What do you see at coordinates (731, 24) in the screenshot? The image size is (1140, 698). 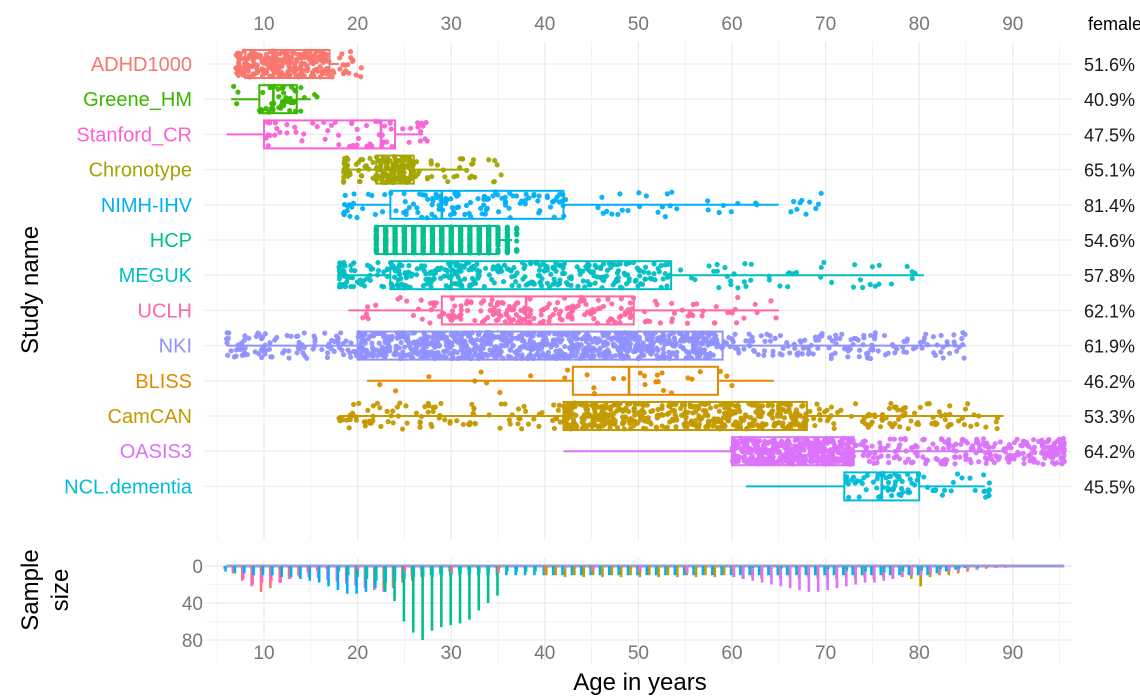 I see `x-tick-label-top: 60` at bounding box center [731, 24].